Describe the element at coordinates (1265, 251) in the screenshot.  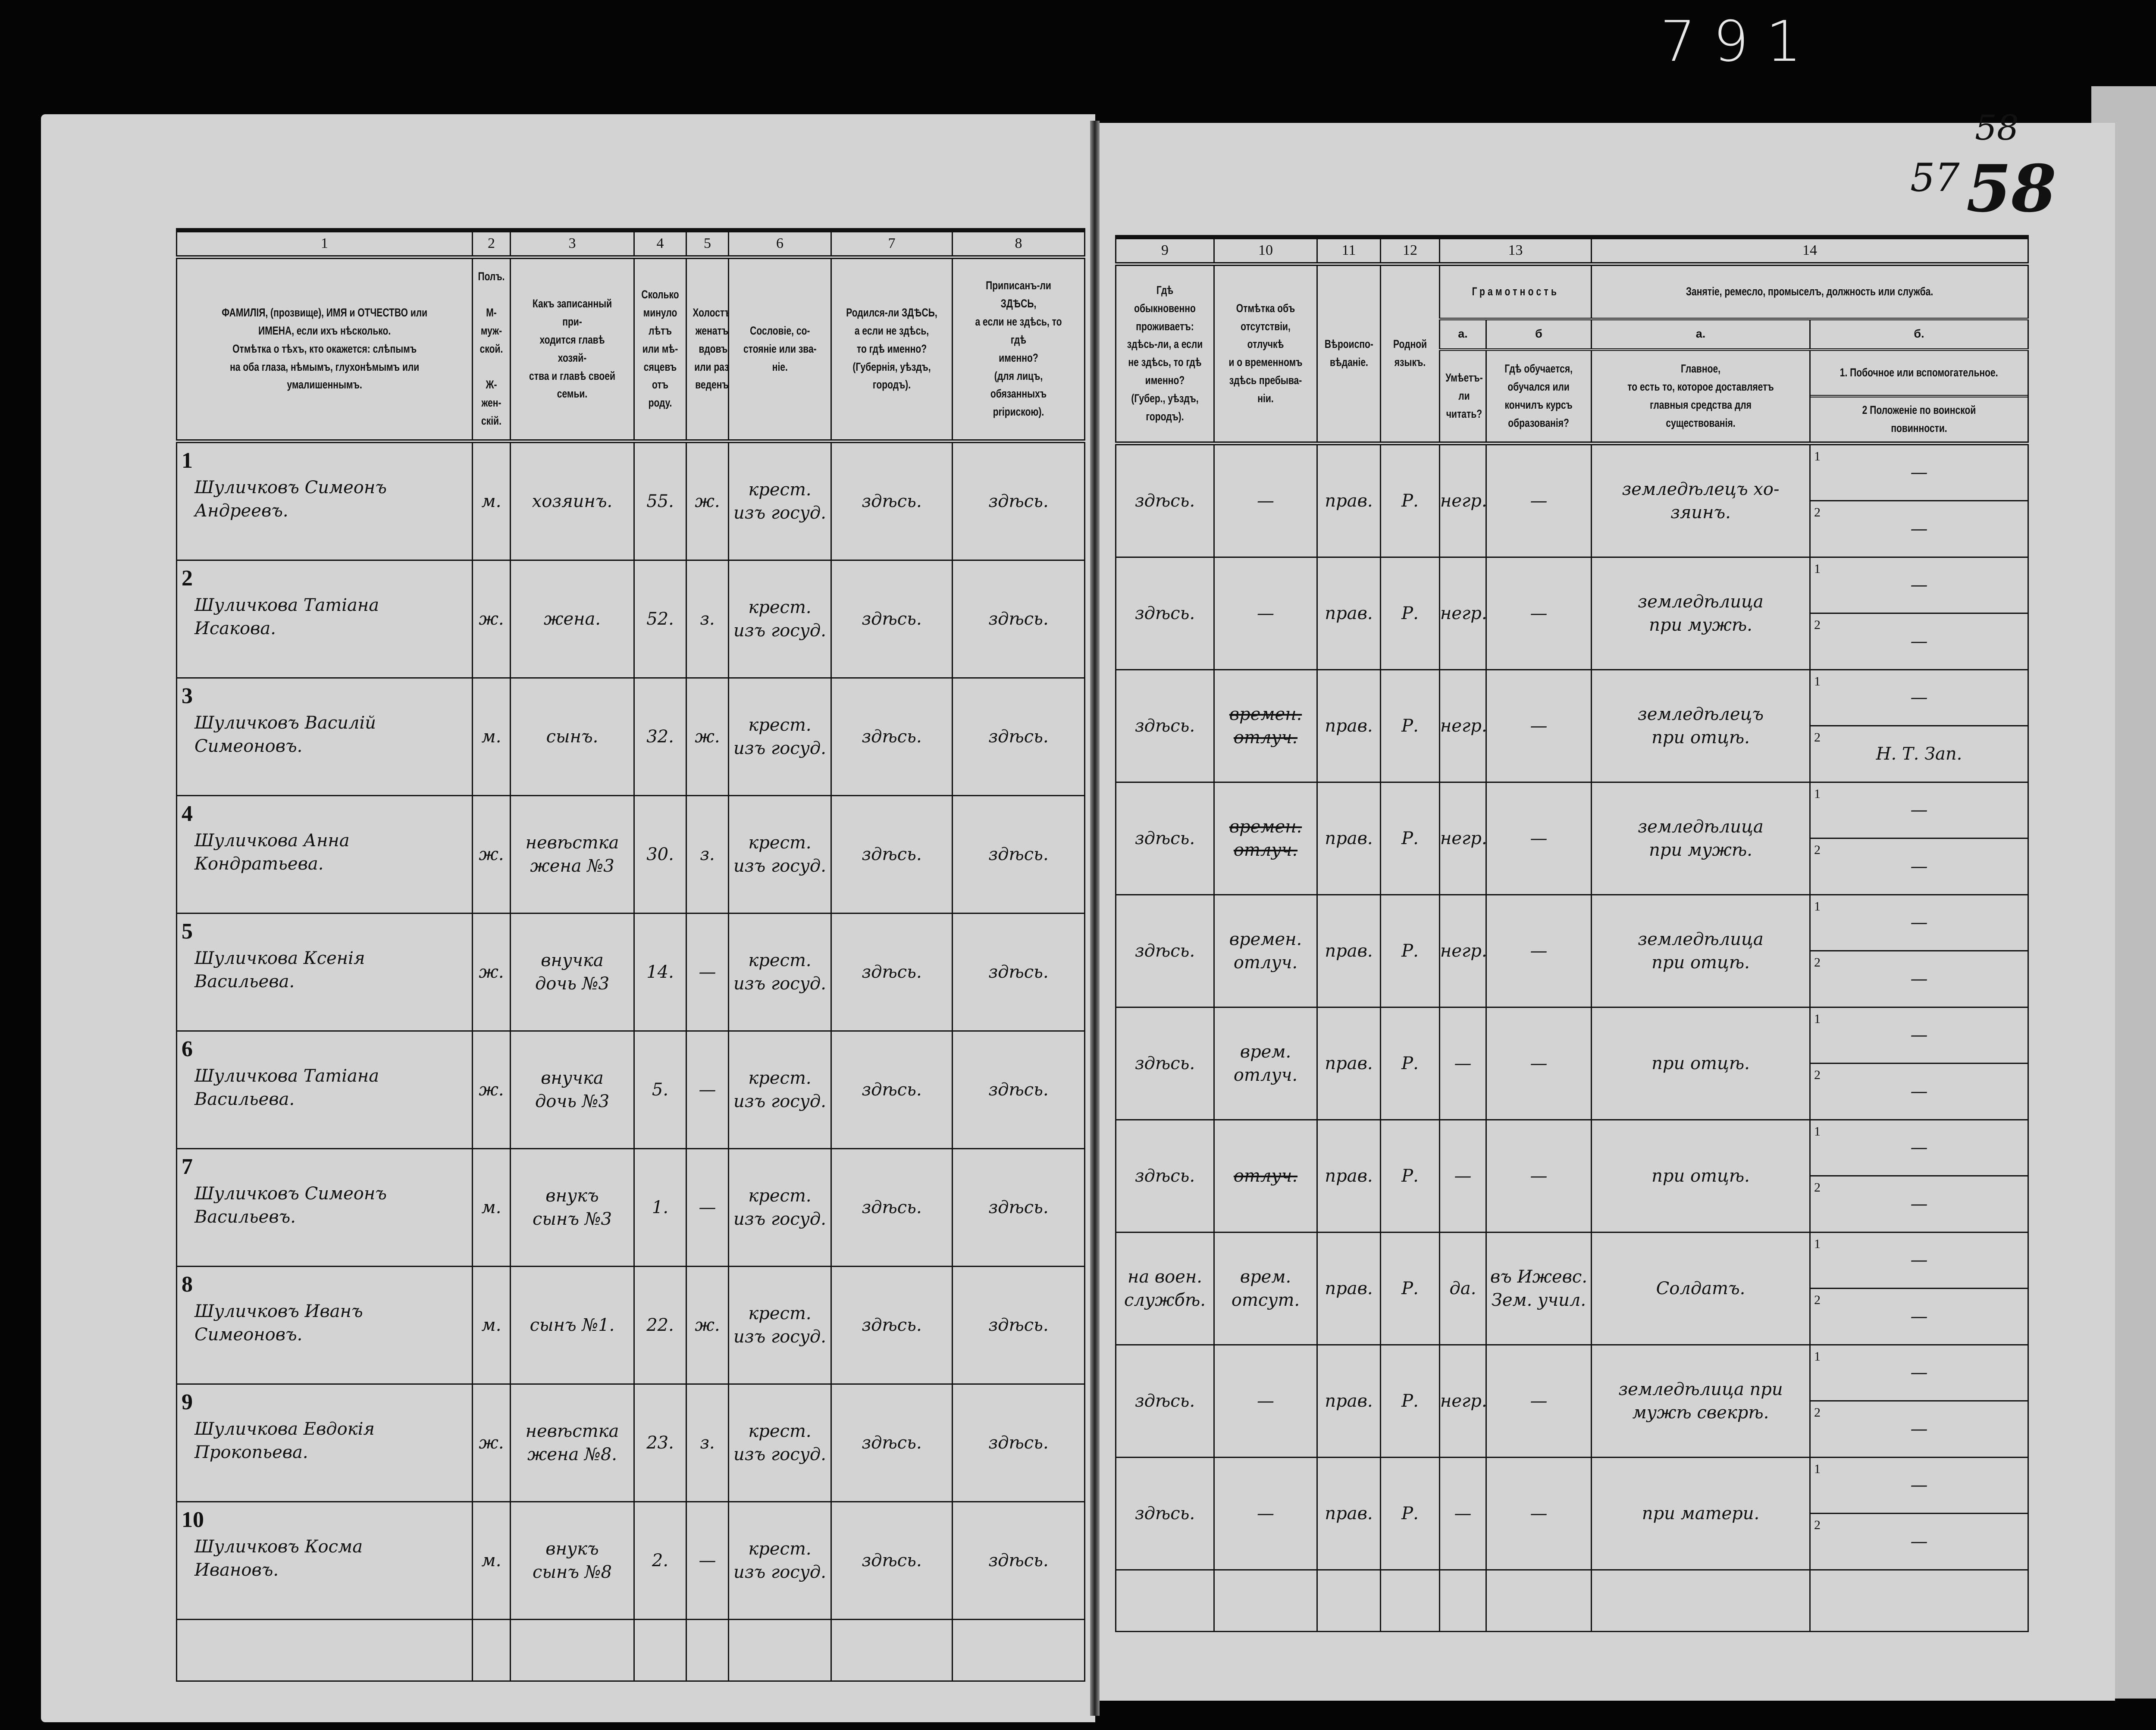
I see `col-num-10: 10` at that location.